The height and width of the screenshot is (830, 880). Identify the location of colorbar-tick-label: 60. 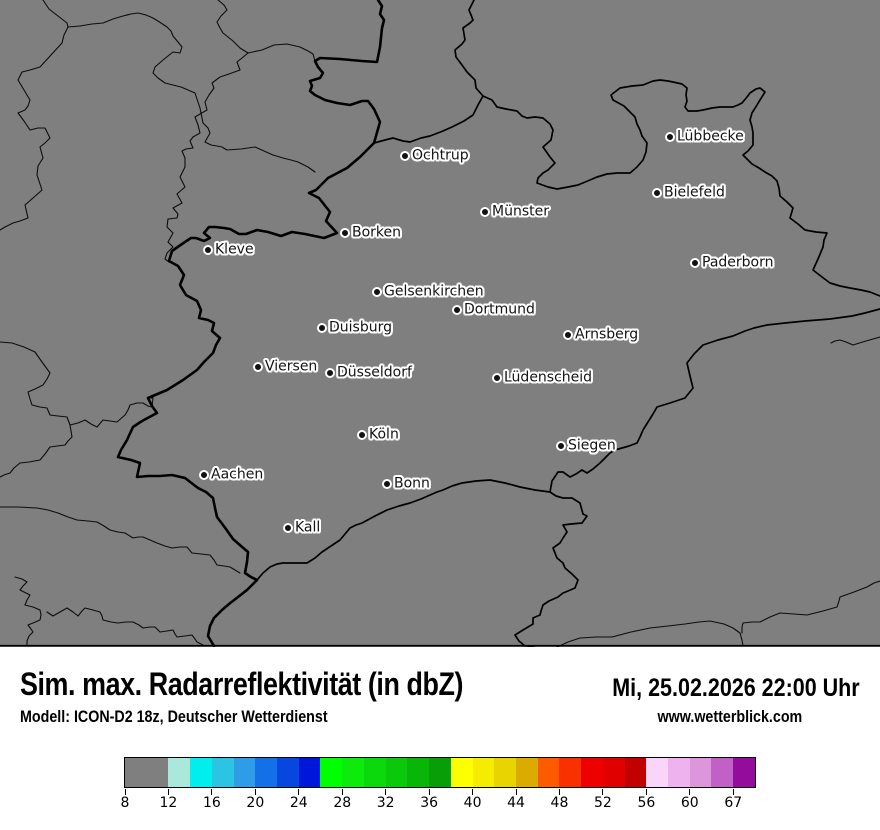
(689, 803).